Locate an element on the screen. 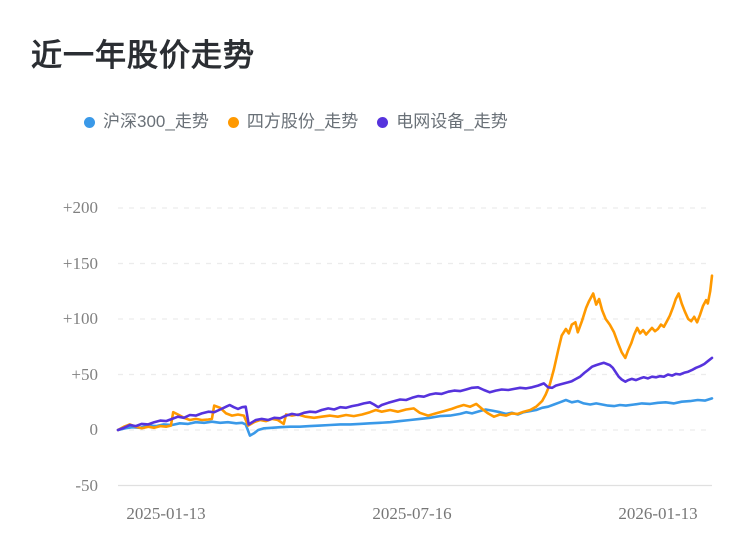  y-axis-label: +100 is located at coordinates (80, 318).